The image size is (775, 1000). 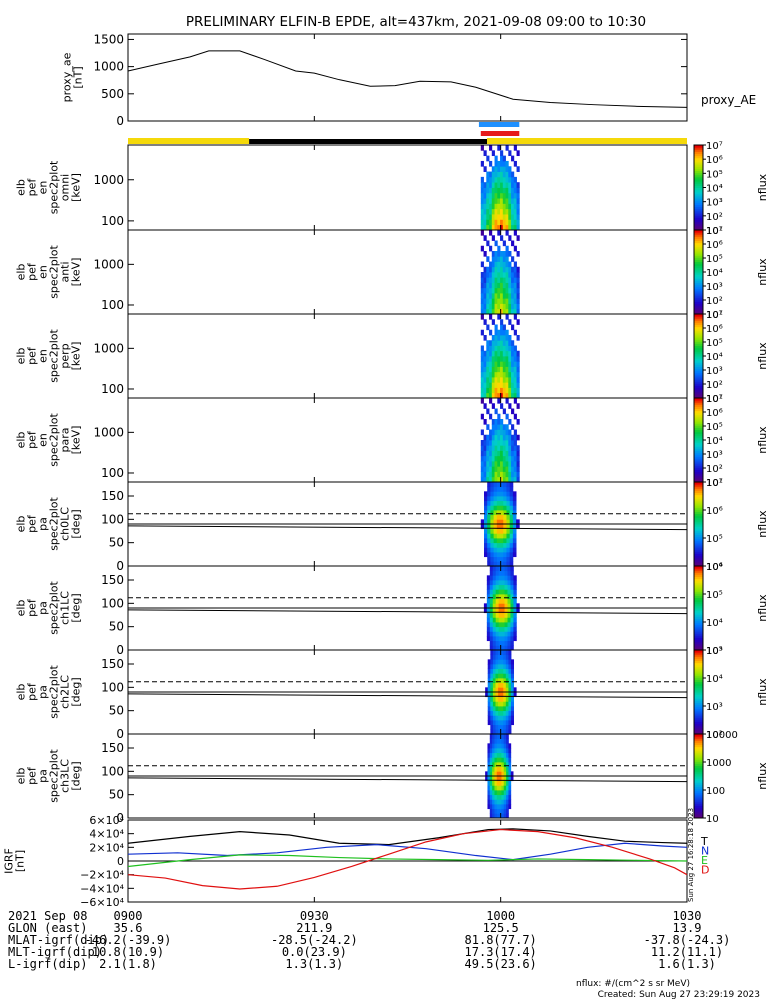 I want to click on pitch-angle-ylabel-line: spec2plot, so click(x=54, y=776).